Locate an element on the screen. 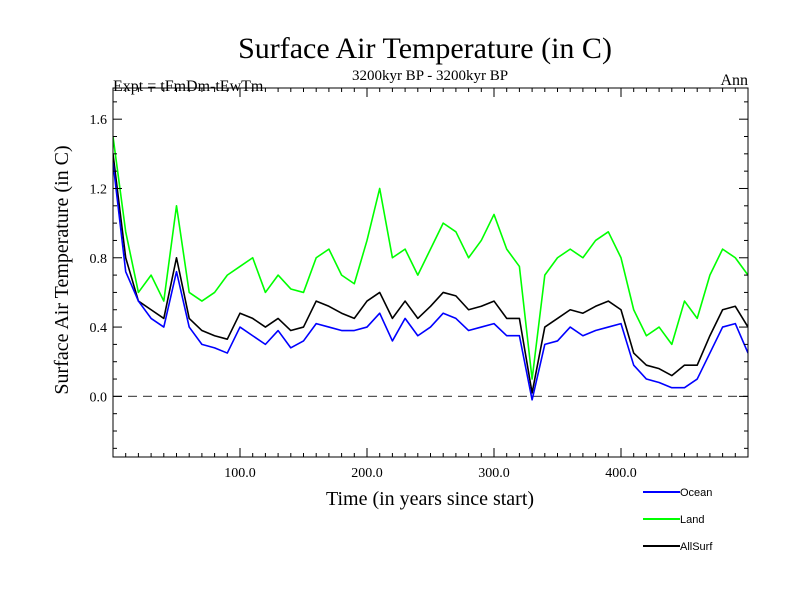 The width and height of the screenshot is (800, 600). y-tick-label: 0.0 is located at coordinates (99, 397).